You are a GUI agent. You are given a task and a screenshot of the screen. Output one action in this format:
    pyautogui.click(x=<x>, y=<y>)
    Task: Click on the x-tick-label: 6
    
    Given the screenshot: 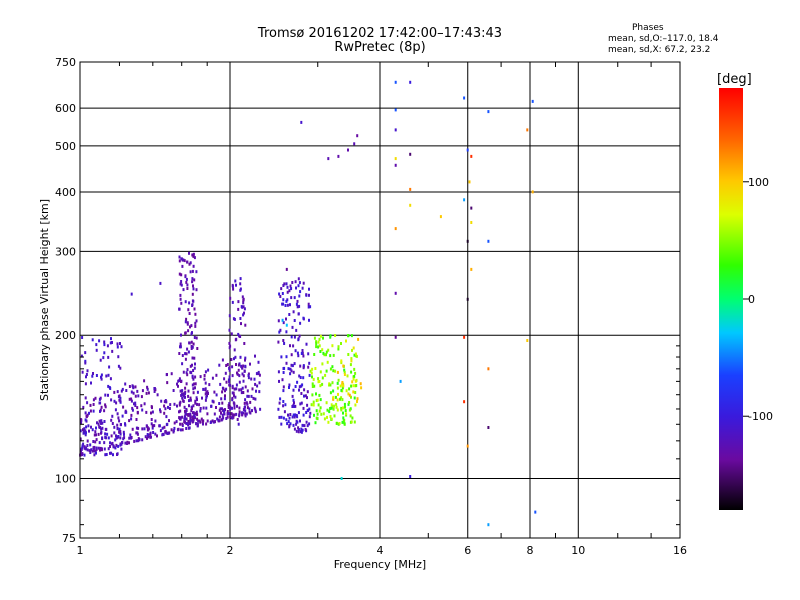 What is the action you would take?
    pyautogui.click(x=467, y=550)
    